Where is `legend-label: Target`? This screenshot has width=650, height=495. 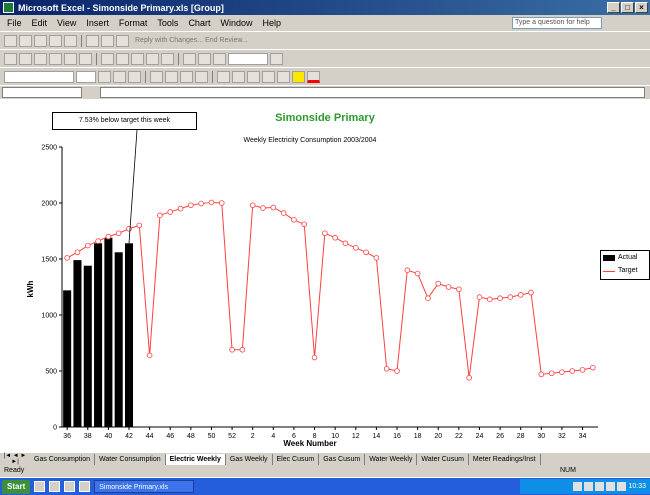
legend-label: Target is located at coordinates (628, 270).